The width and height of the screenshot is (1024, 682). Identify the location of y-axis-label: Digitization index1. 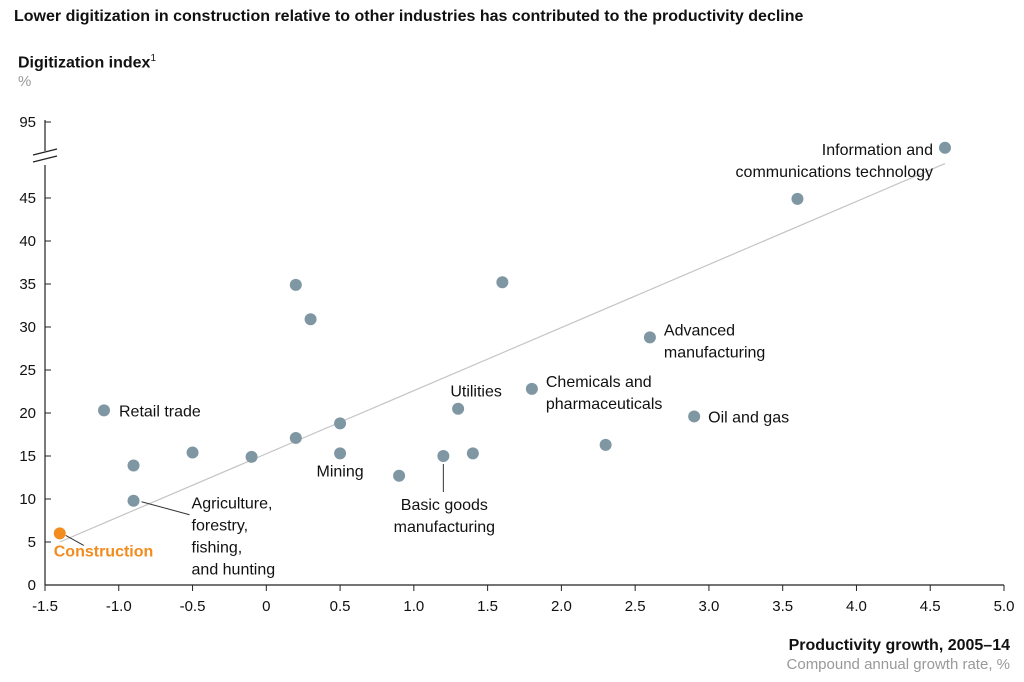
(87, 62).